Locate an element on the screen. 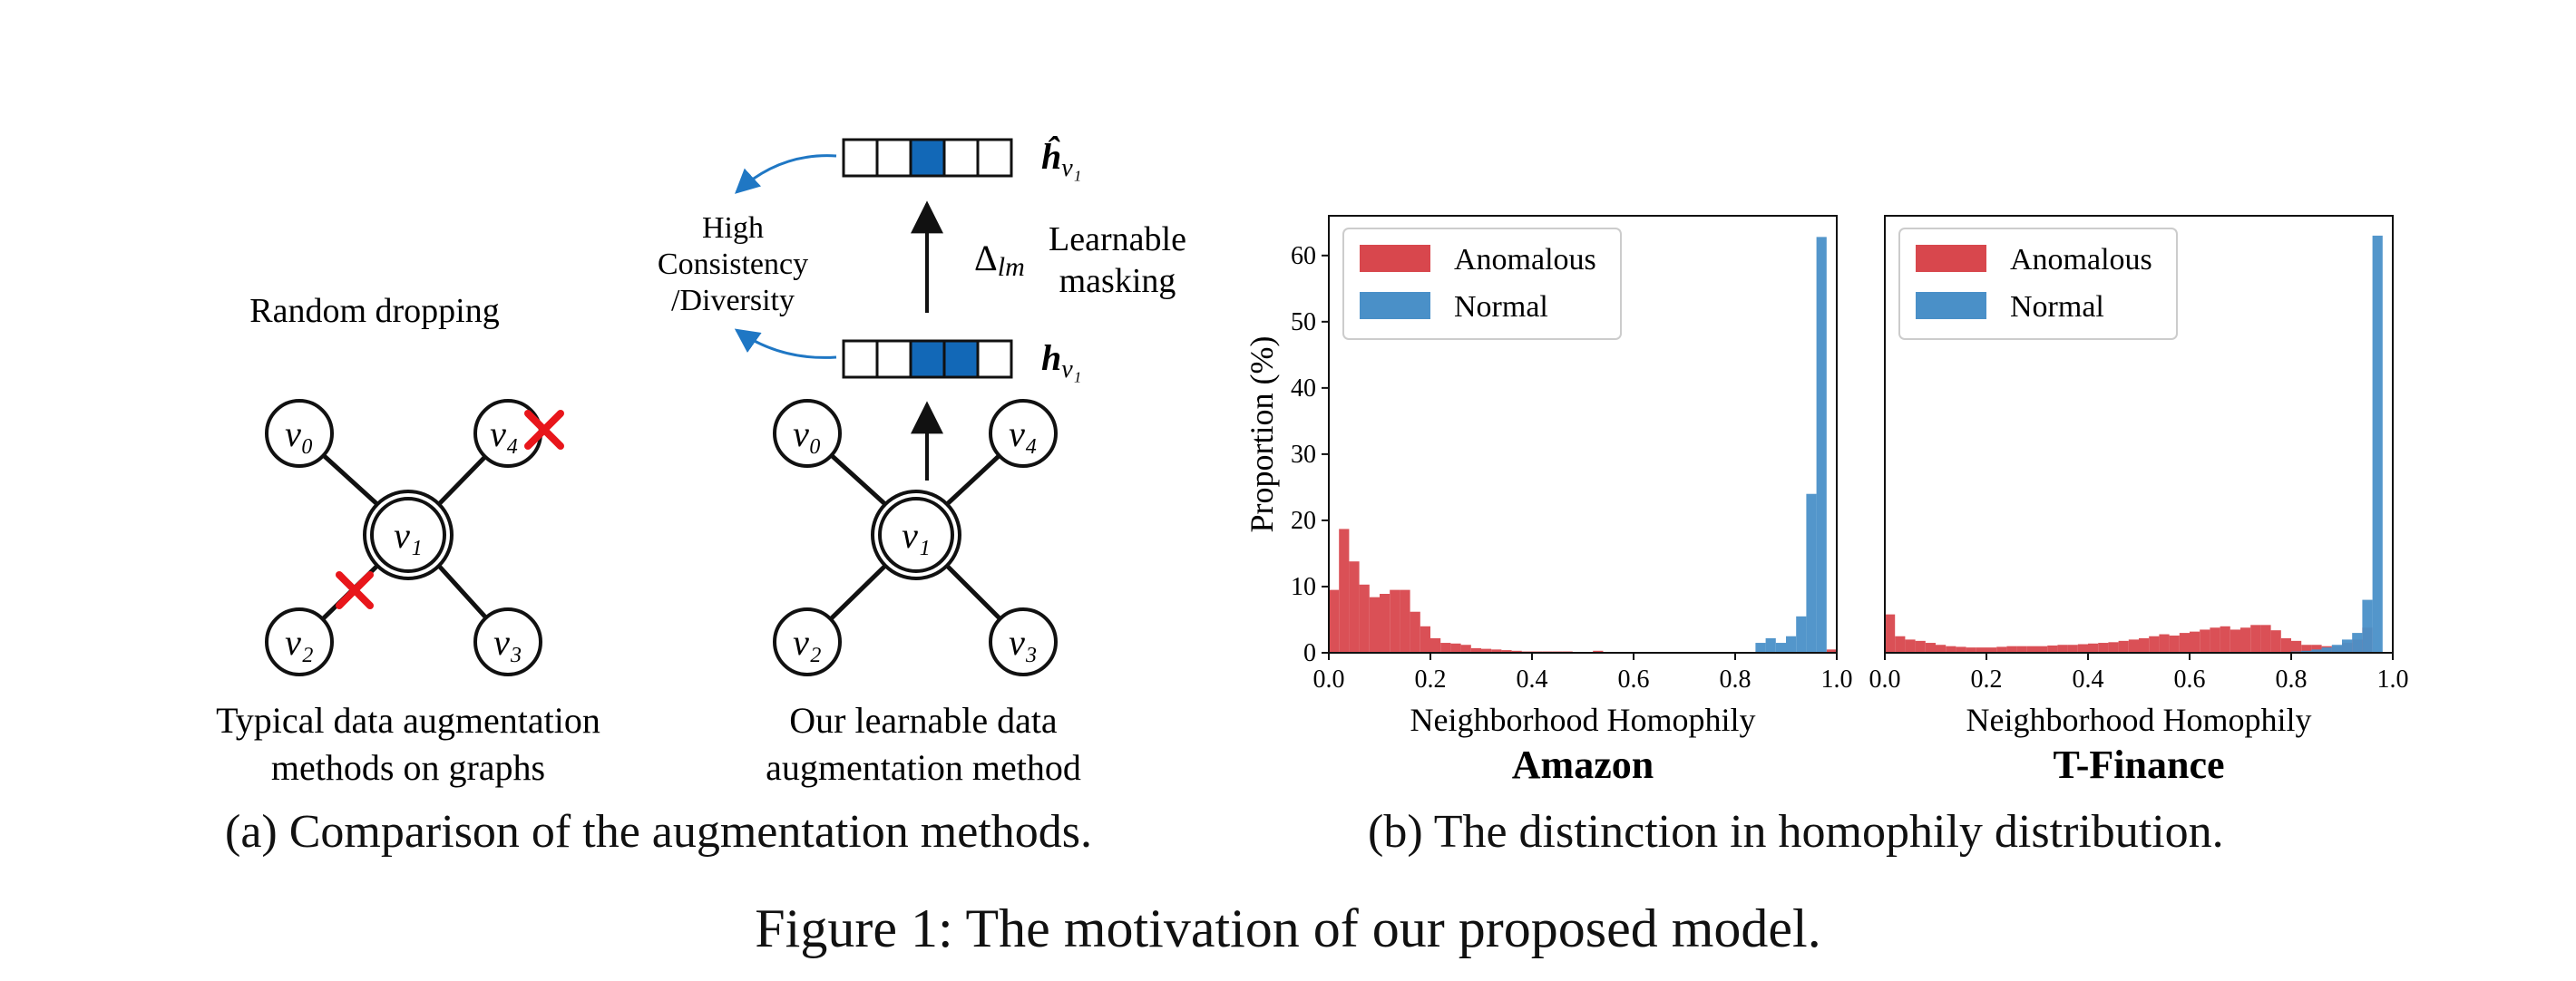  left-node-v1: v₁ is located at coordinates (408, 535).